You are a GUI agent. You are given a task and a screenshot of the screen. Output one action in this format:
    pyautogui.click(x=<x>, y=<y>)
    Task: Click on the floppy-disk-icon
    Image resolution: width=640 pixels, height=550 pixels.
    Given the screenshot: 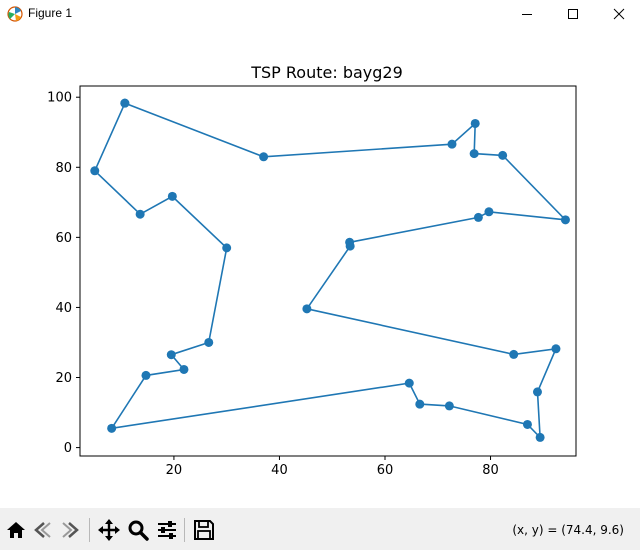 What is the action you would take?
    pyautogui.click(x=204, y=530)
    